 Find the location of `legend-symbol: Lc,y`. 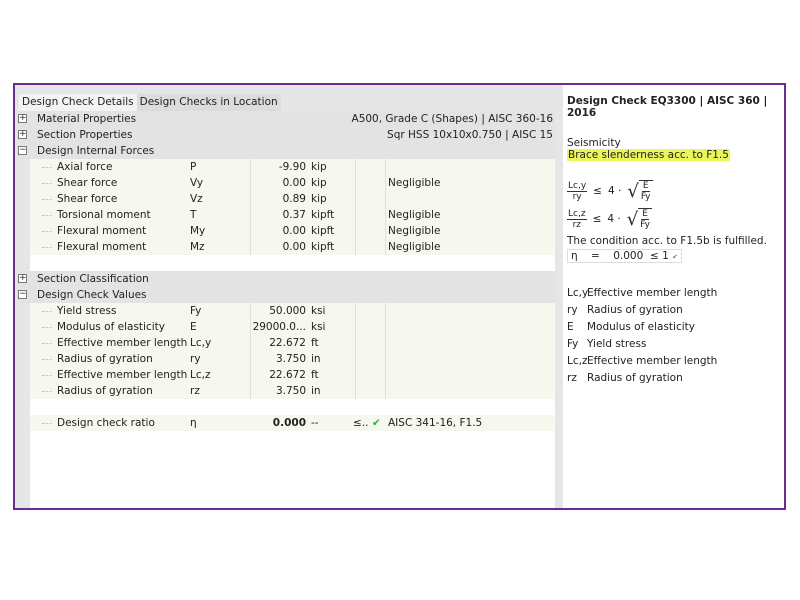

legend-symbol: Lc,y is located at coordinates (578, 293).